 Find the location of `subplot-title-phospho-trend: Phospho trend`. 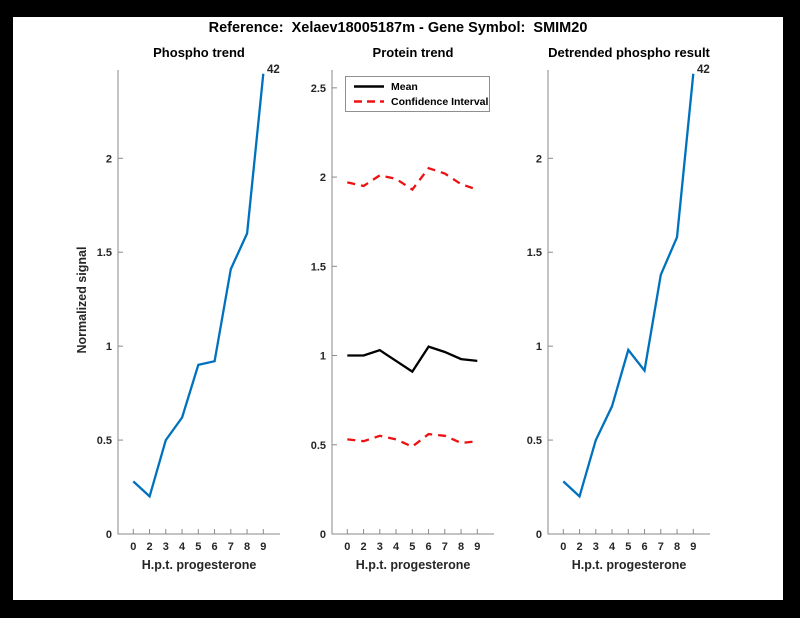

subplot-title-phospho-trend: Phospho trend is located at coordinates (199, 52).